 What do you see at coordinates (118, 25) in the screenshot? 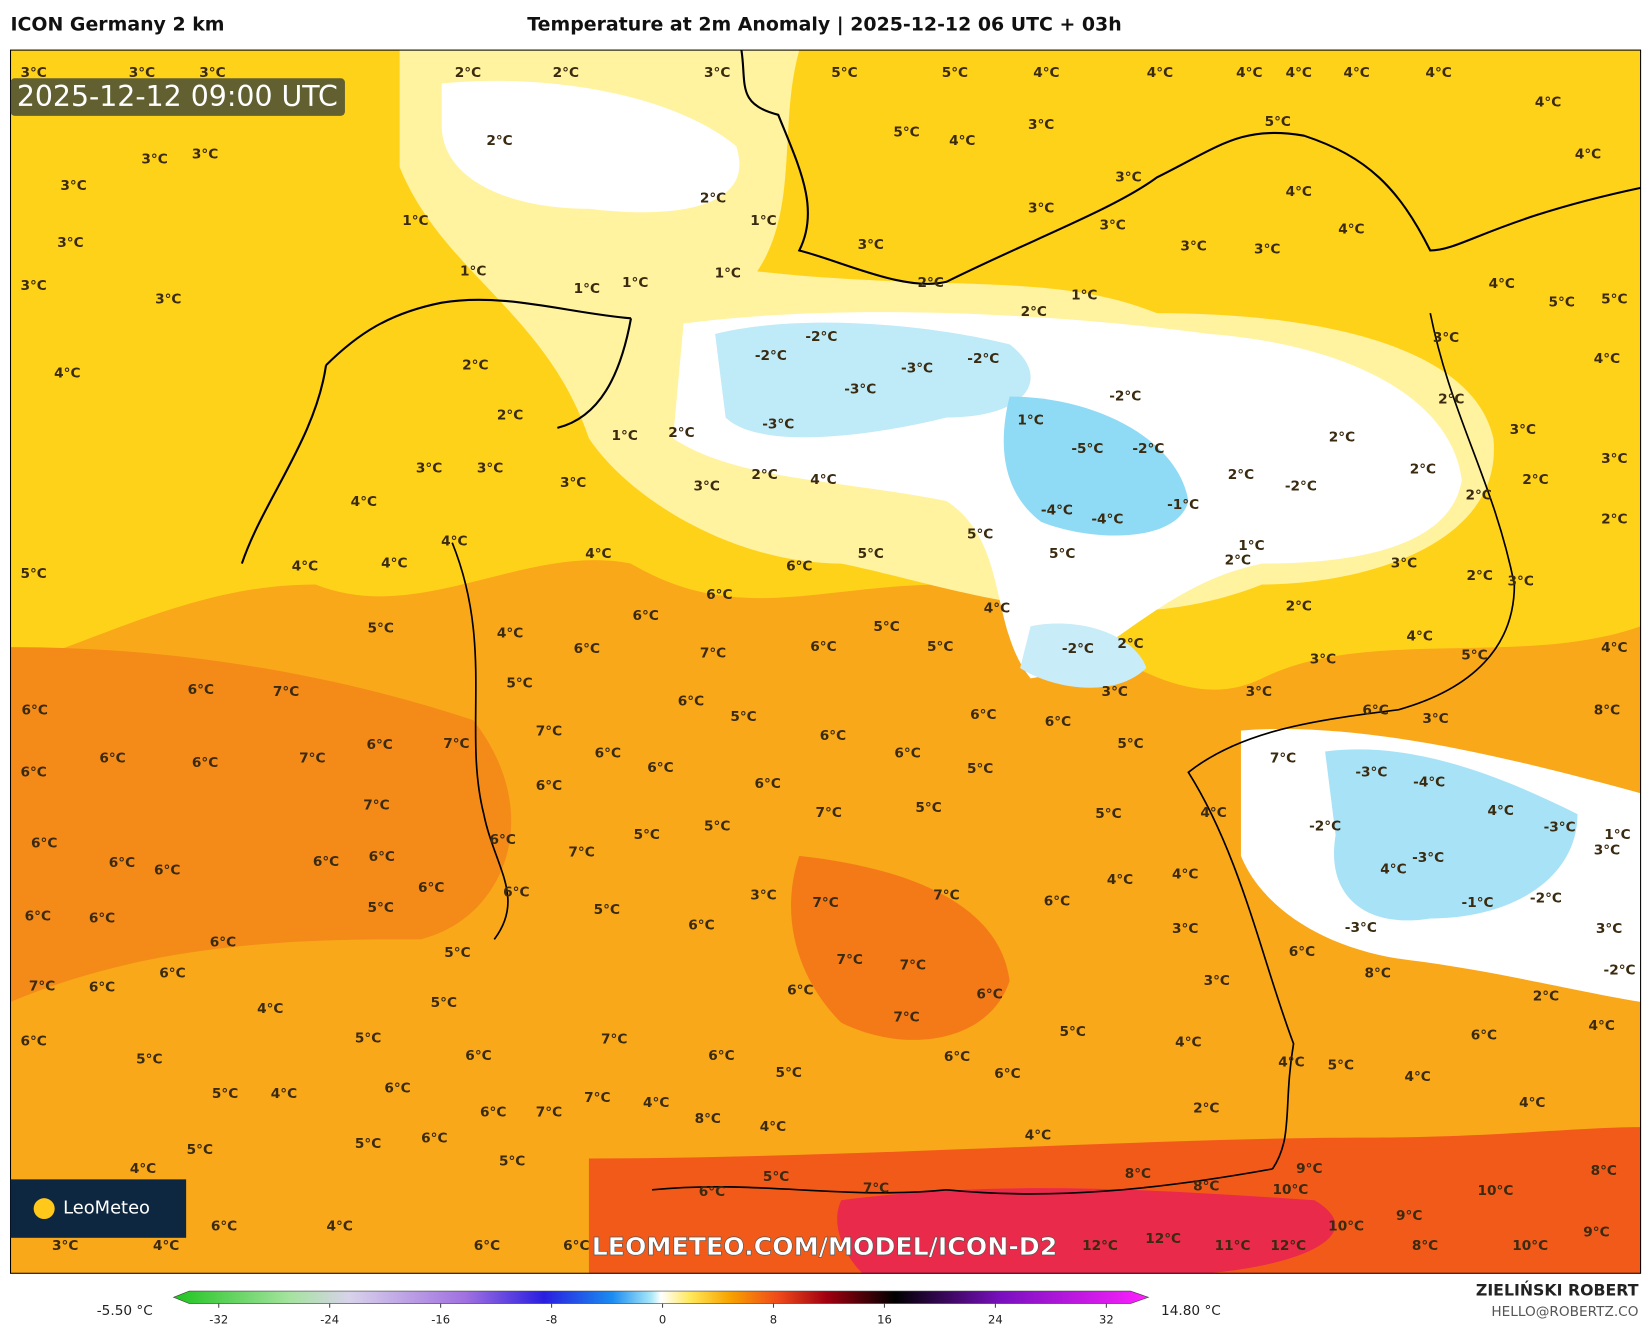
I see `model-title: ICON Germany 2 km` at bounding box center [118, 25].